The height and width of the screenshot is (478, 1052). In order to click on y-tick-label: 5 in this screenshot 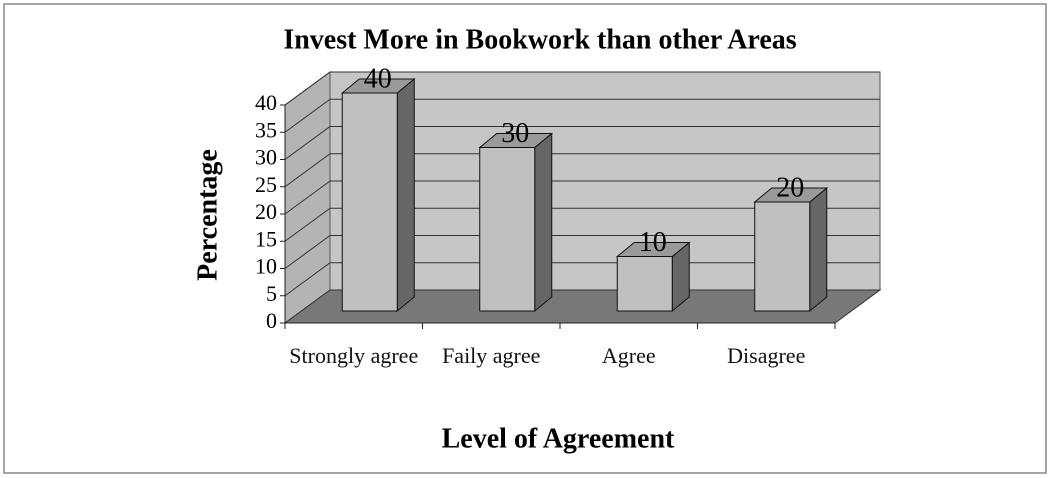, I will do `click(271, 293)`.